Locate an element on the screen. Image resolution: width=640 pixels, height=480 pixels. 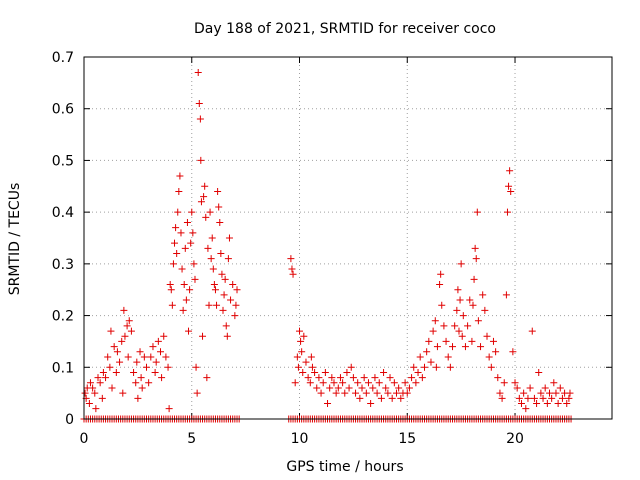
x-tick-label: 10 is located at coordinates (300, 439).